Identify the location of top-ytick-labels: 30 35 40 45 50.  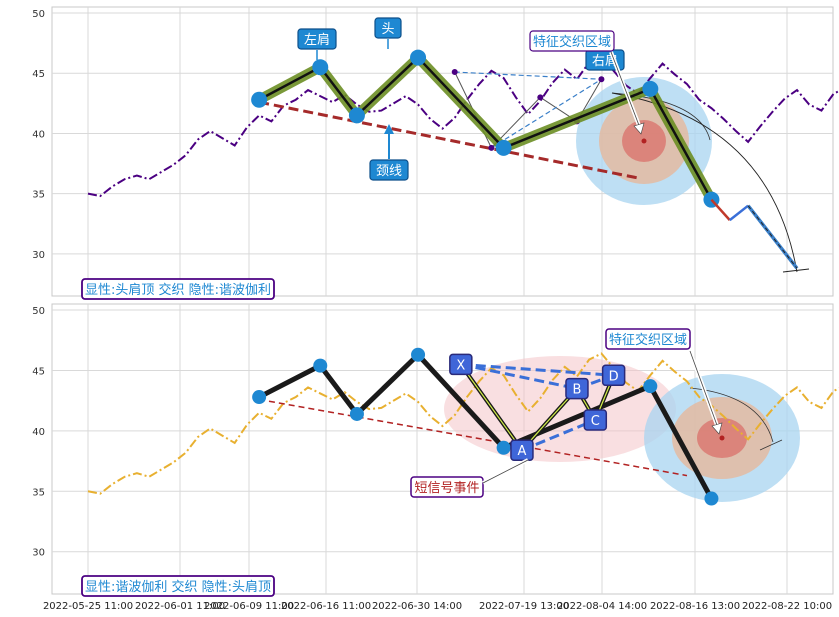
(38, 135).